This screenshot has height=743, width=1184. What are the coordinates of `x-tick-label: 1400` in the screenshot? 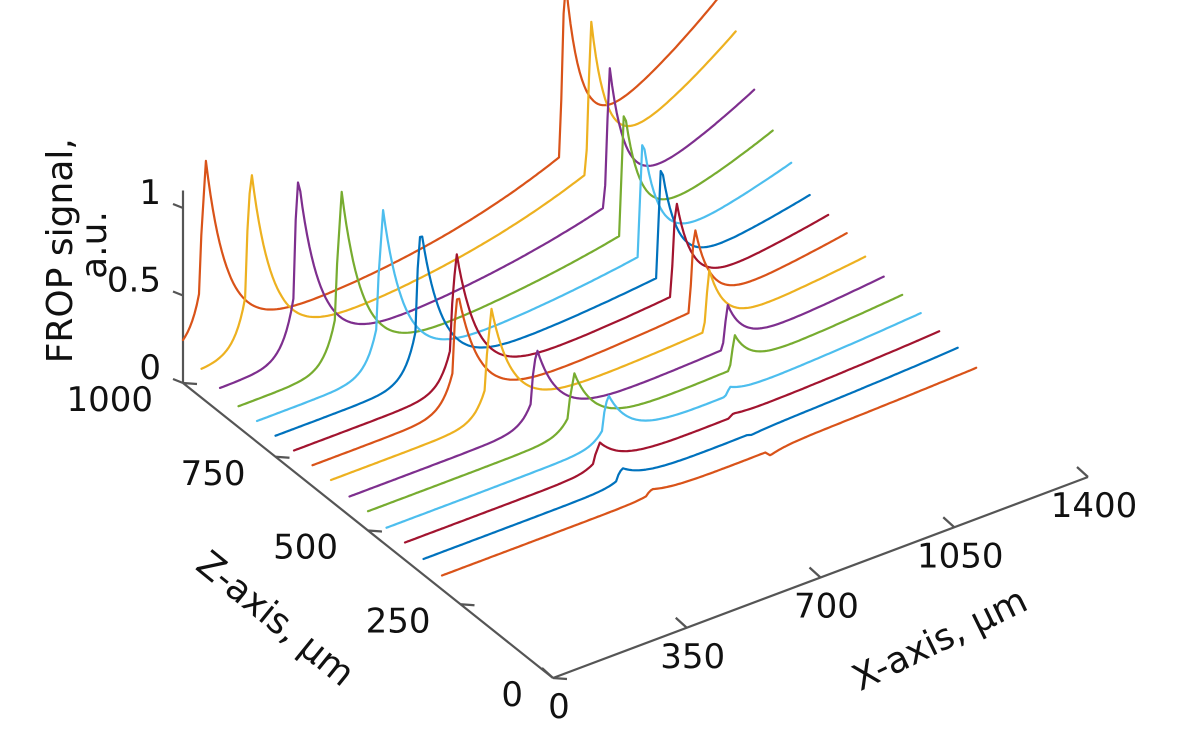 It's located at (1094, 506).